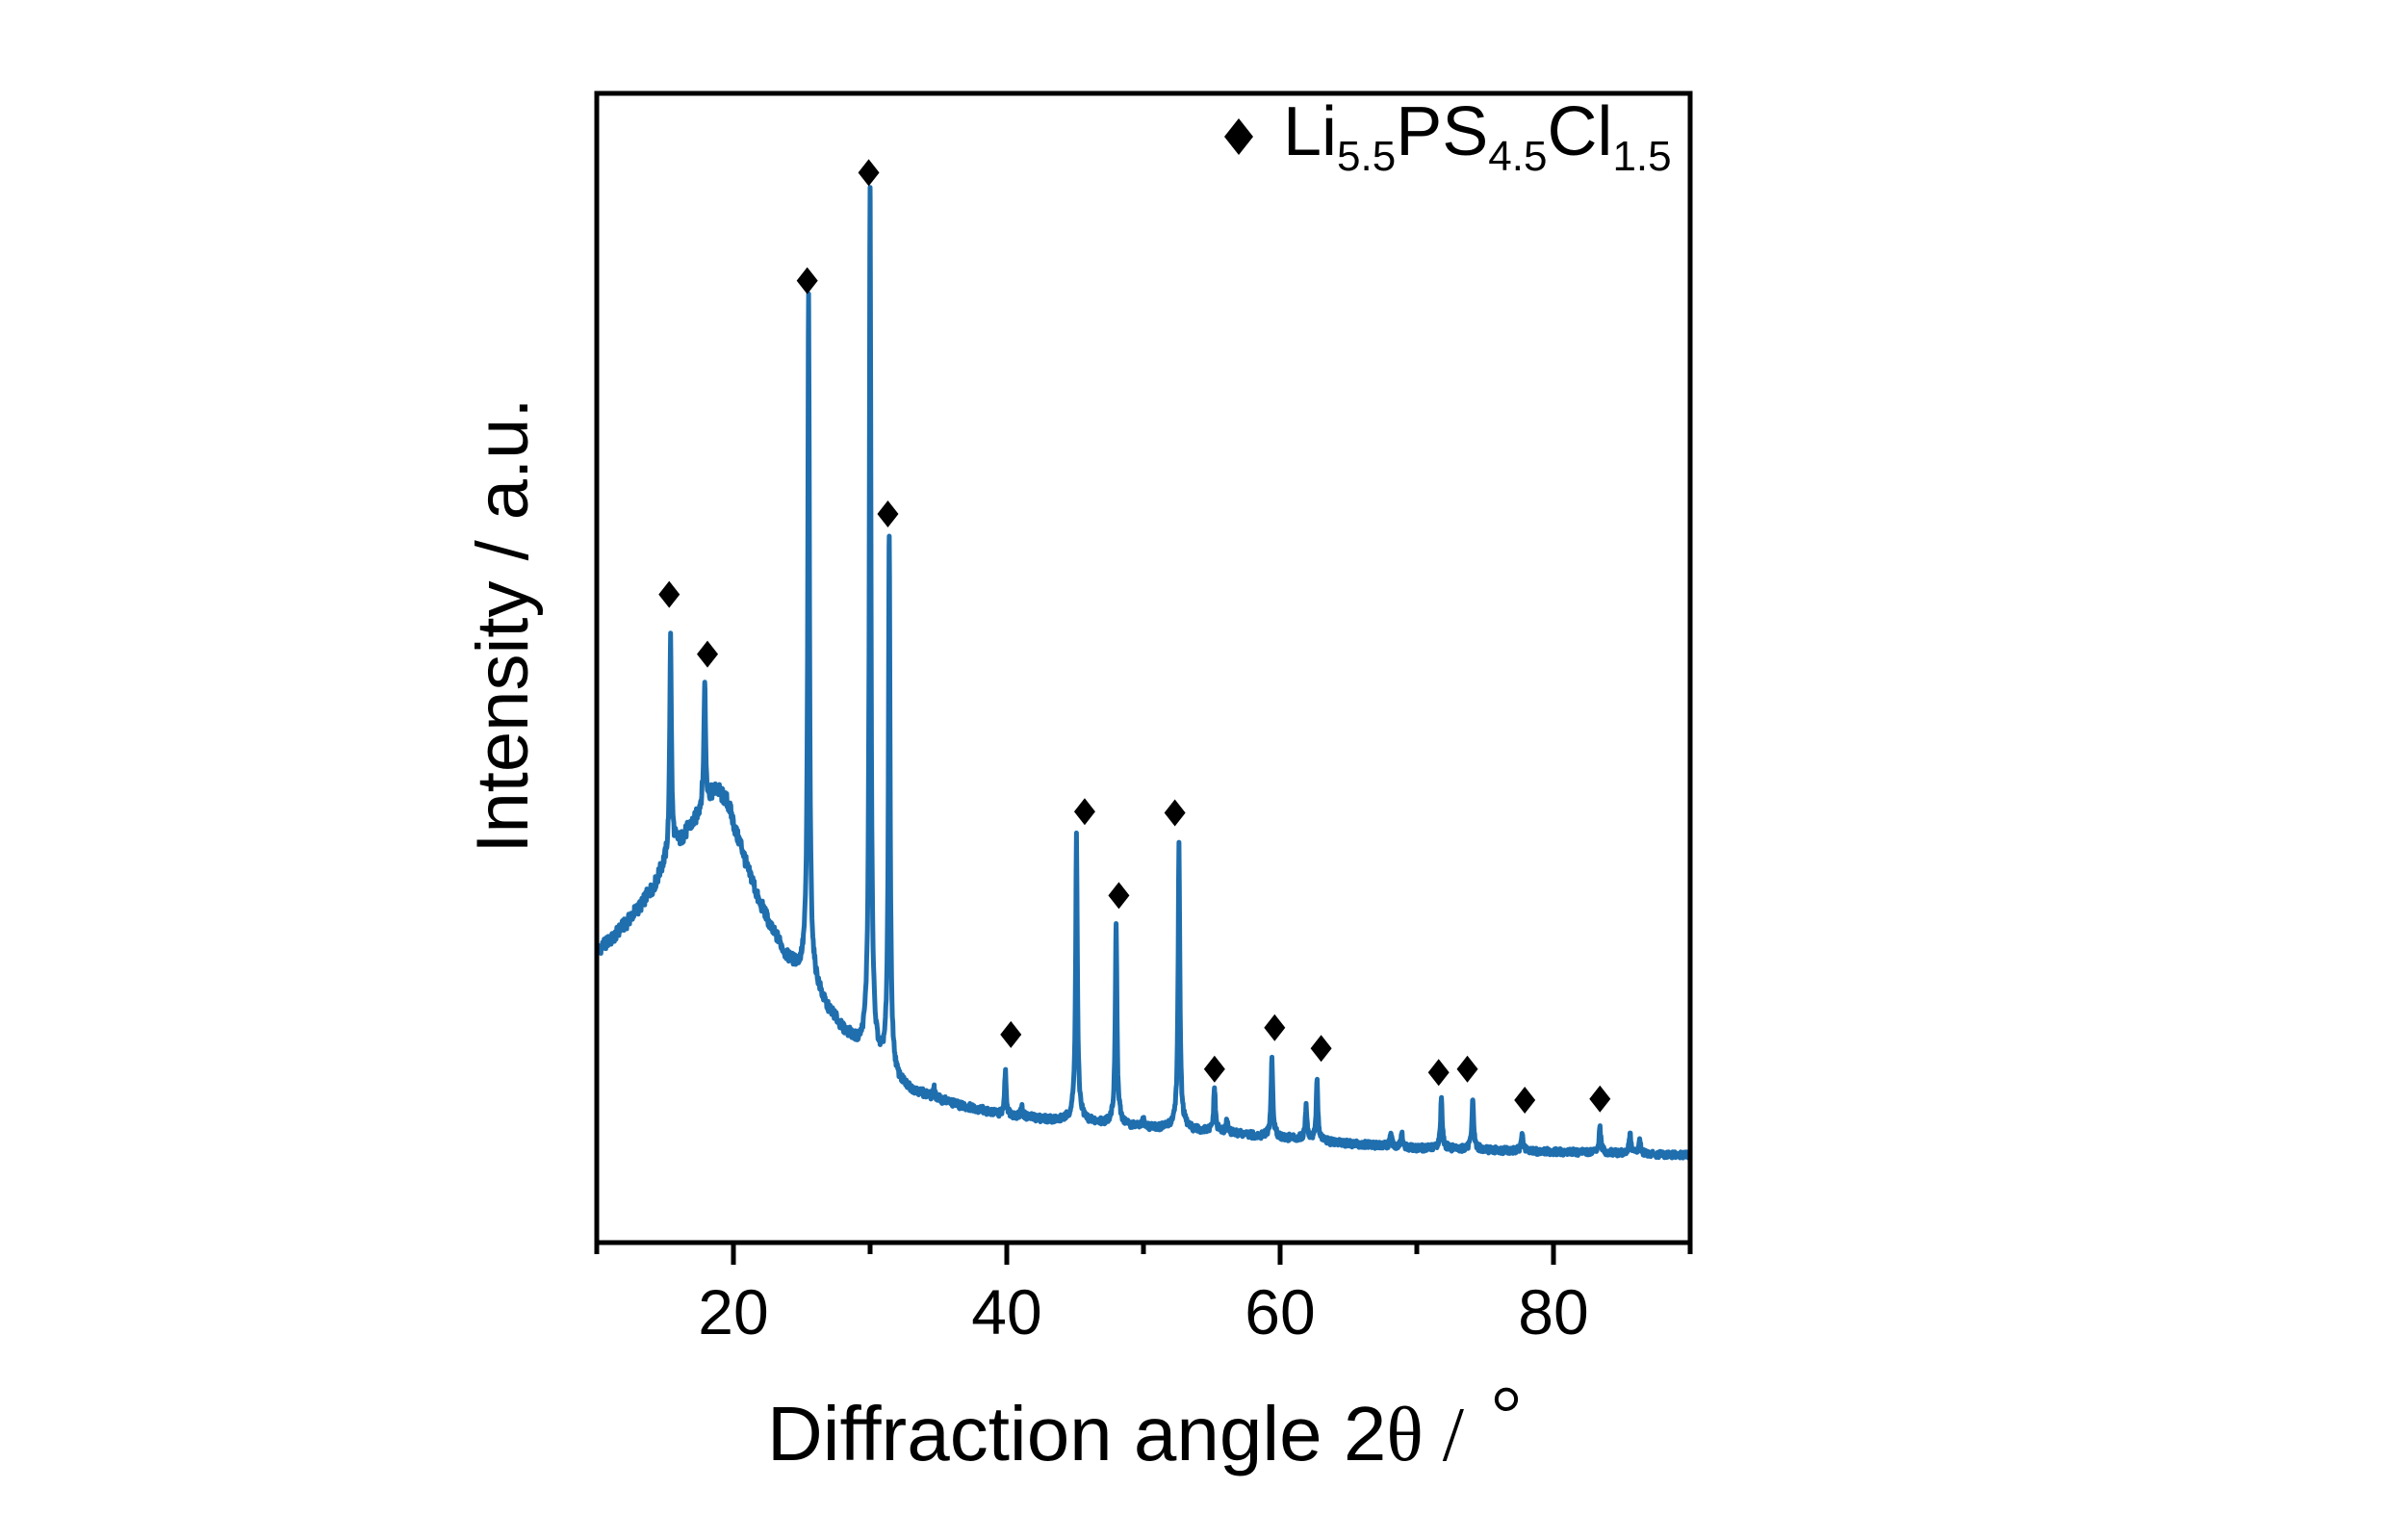  What do you see at coordinates (1506, 1414) in the screenshot?
I see `x-axis-unit: °` at bounding box center [1506, 1414].